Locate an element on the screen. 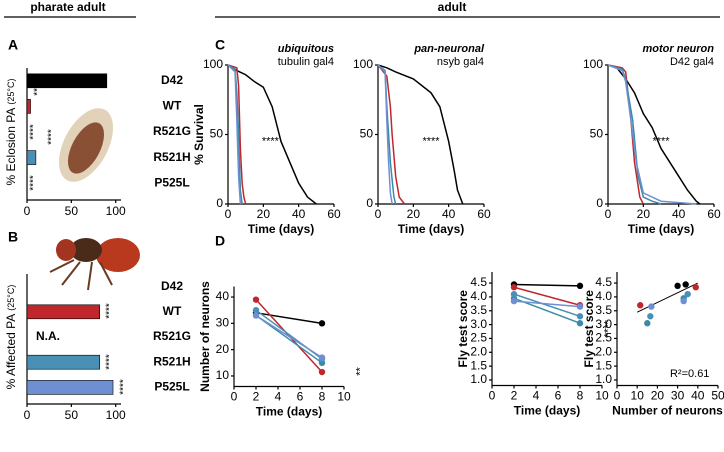  pupa-photo is located at coordinates (86, 145).